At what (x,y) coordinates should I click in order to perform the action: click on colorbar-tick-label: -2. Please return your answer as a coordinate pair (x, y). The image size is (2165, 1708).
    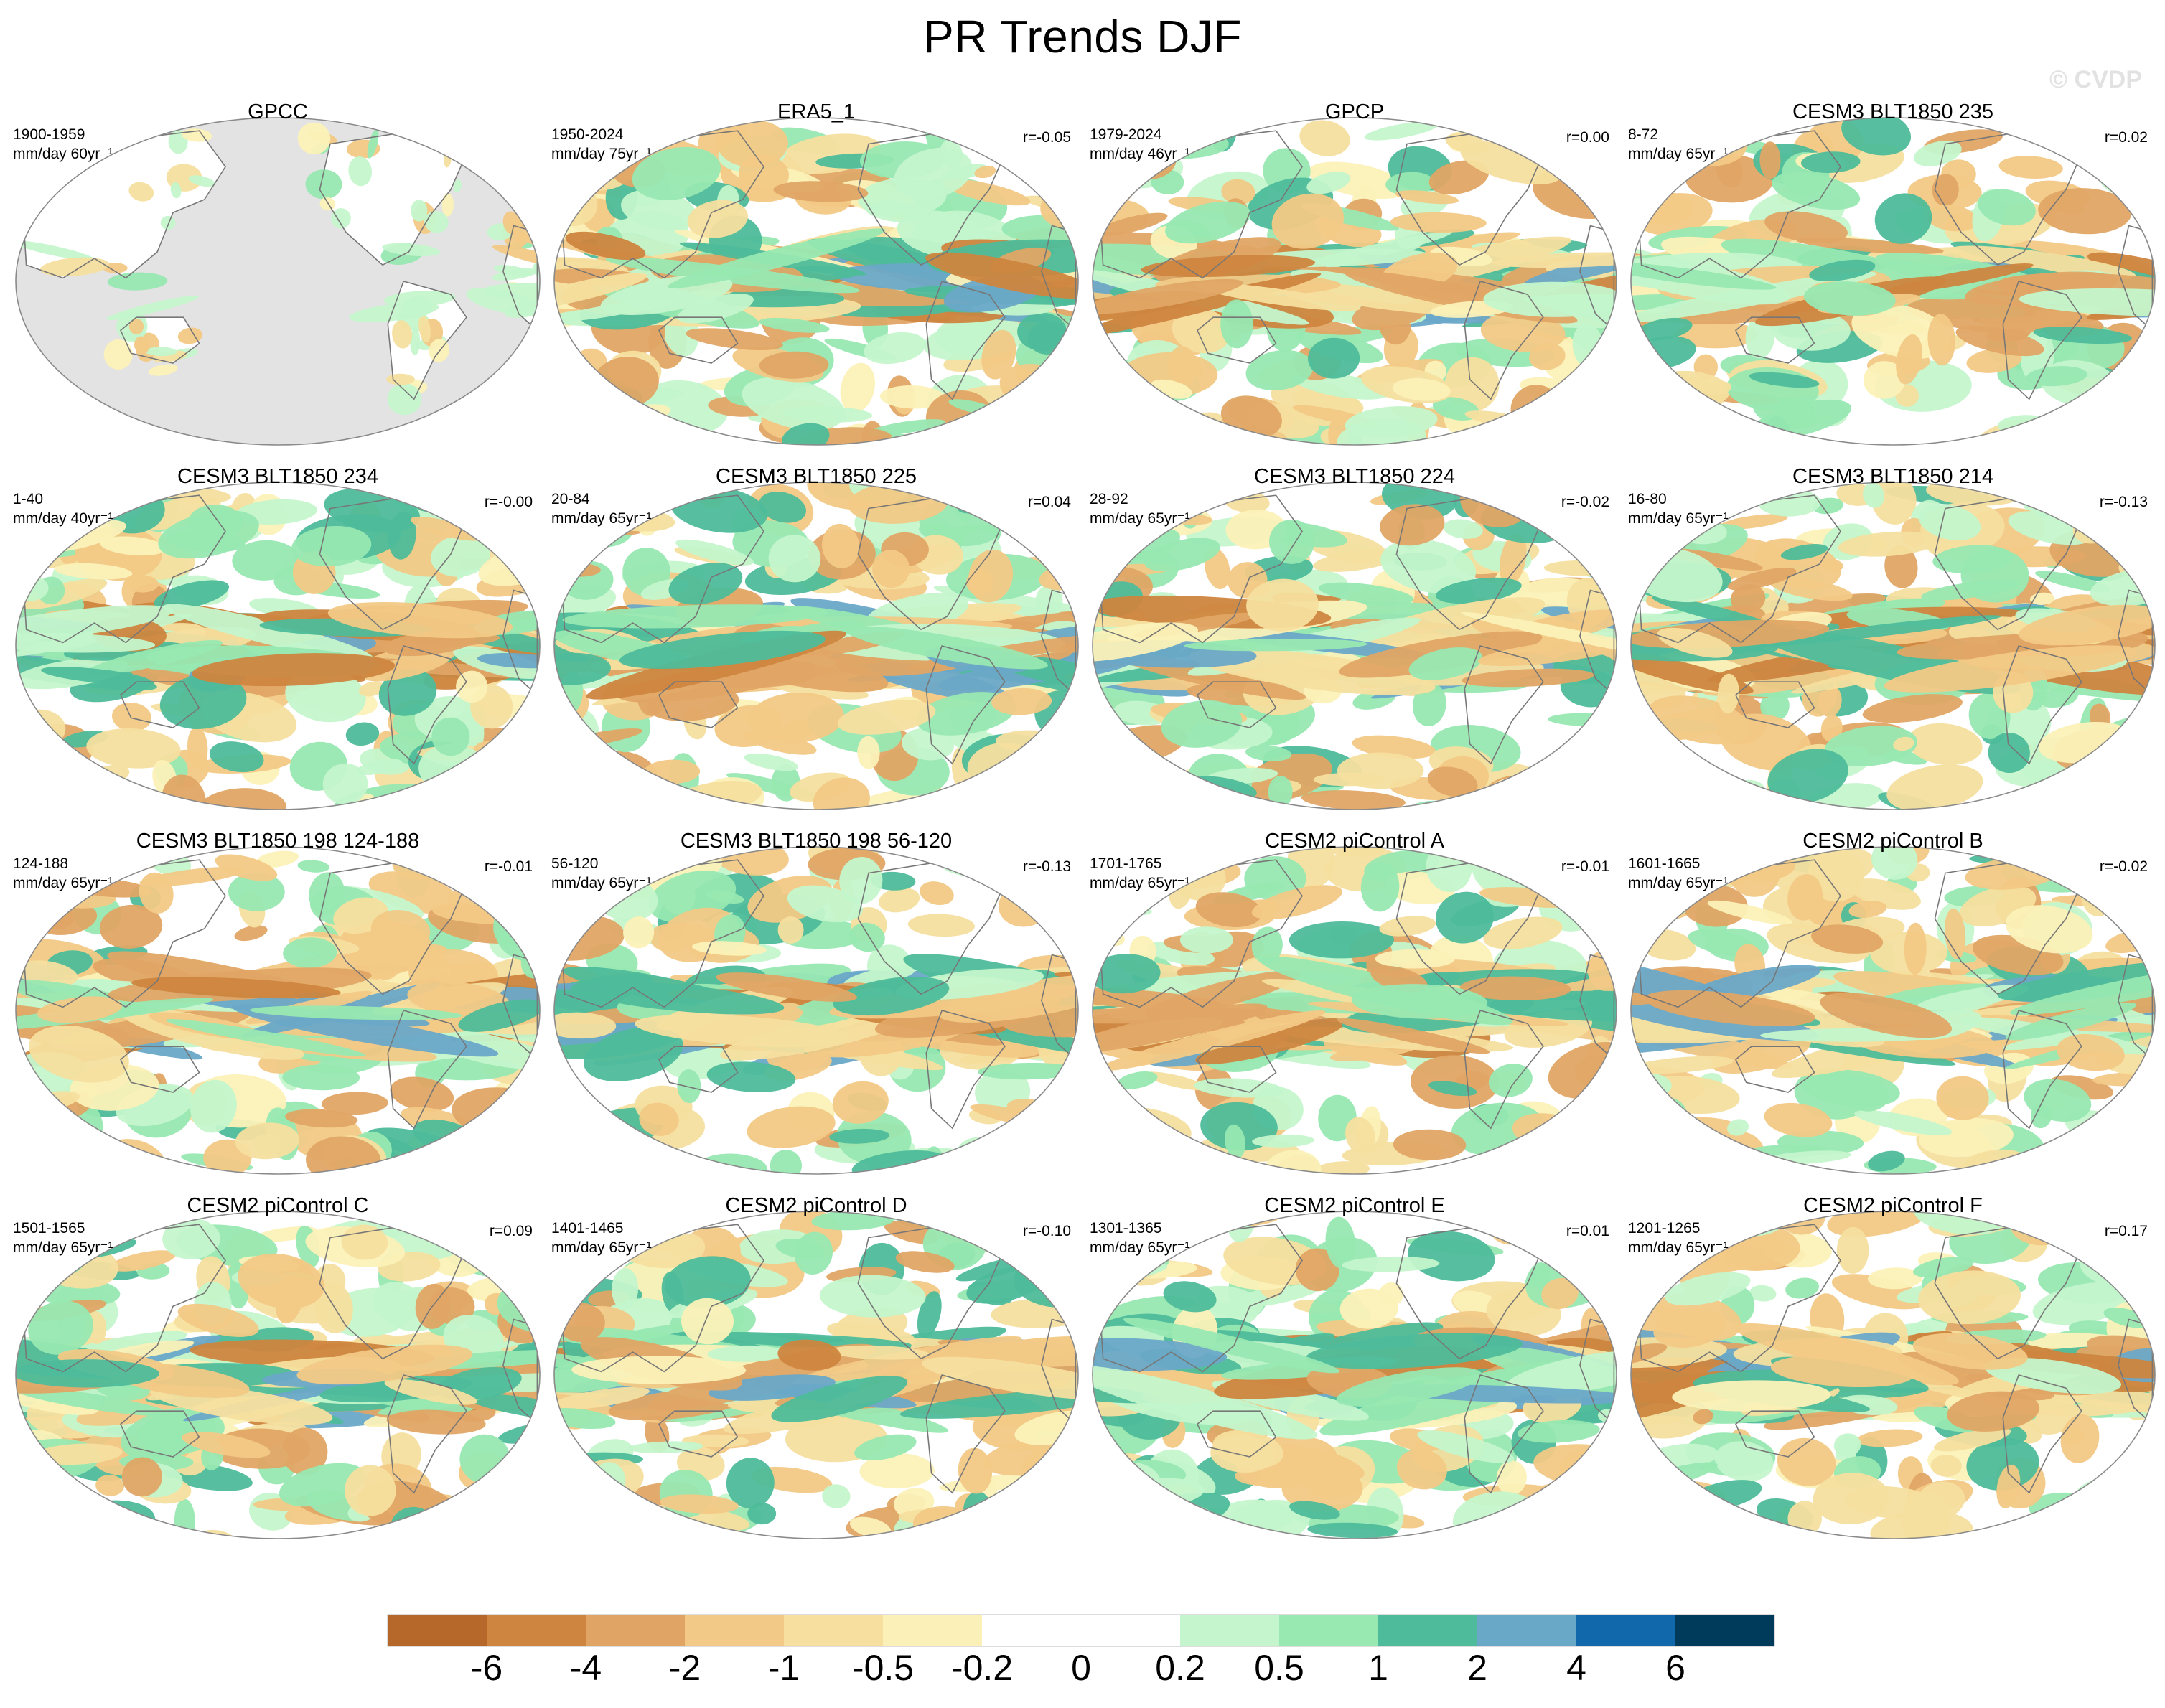
    Looking at the image, I should click on (684, 1668).